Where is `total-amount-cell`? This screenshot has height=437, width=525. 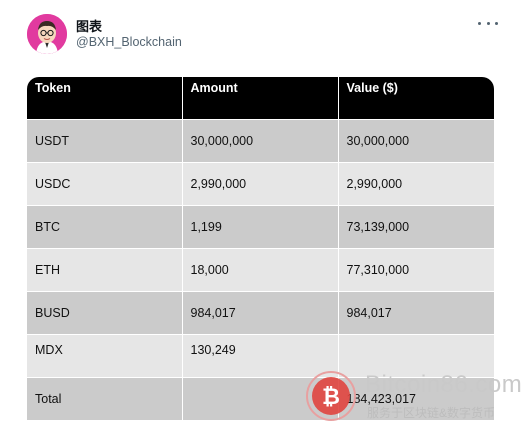 total-amount-cell is located at coordinates (260, 398).